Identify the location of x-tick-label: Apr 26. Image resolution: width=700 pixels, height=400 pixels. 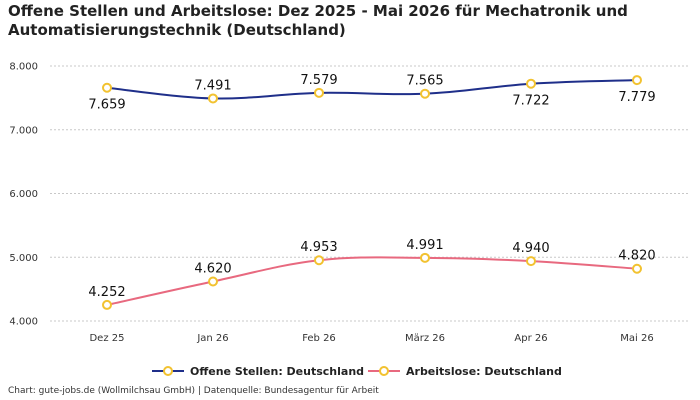
(530, 338).